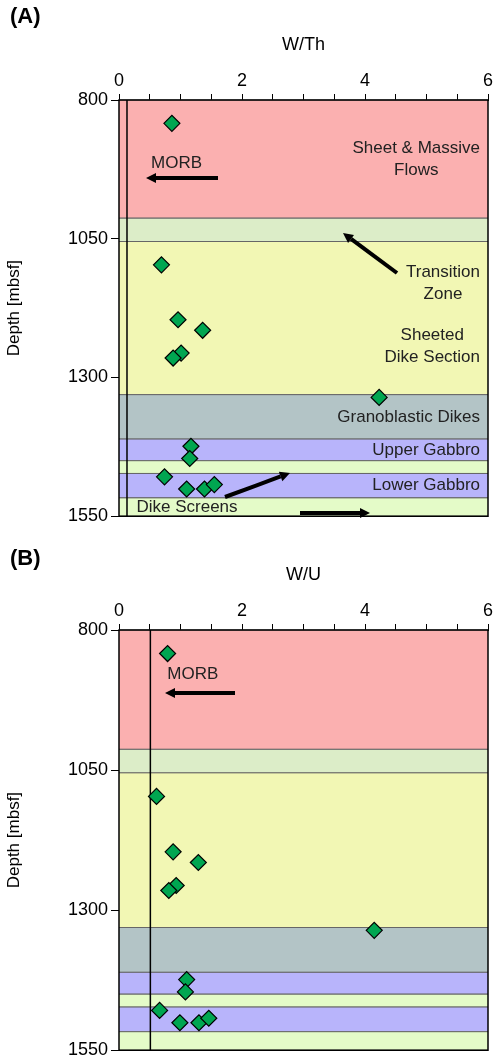  Describe the element at coordinates (25, 16) in the screenshot. I see `chart-title: (A)` at that location.